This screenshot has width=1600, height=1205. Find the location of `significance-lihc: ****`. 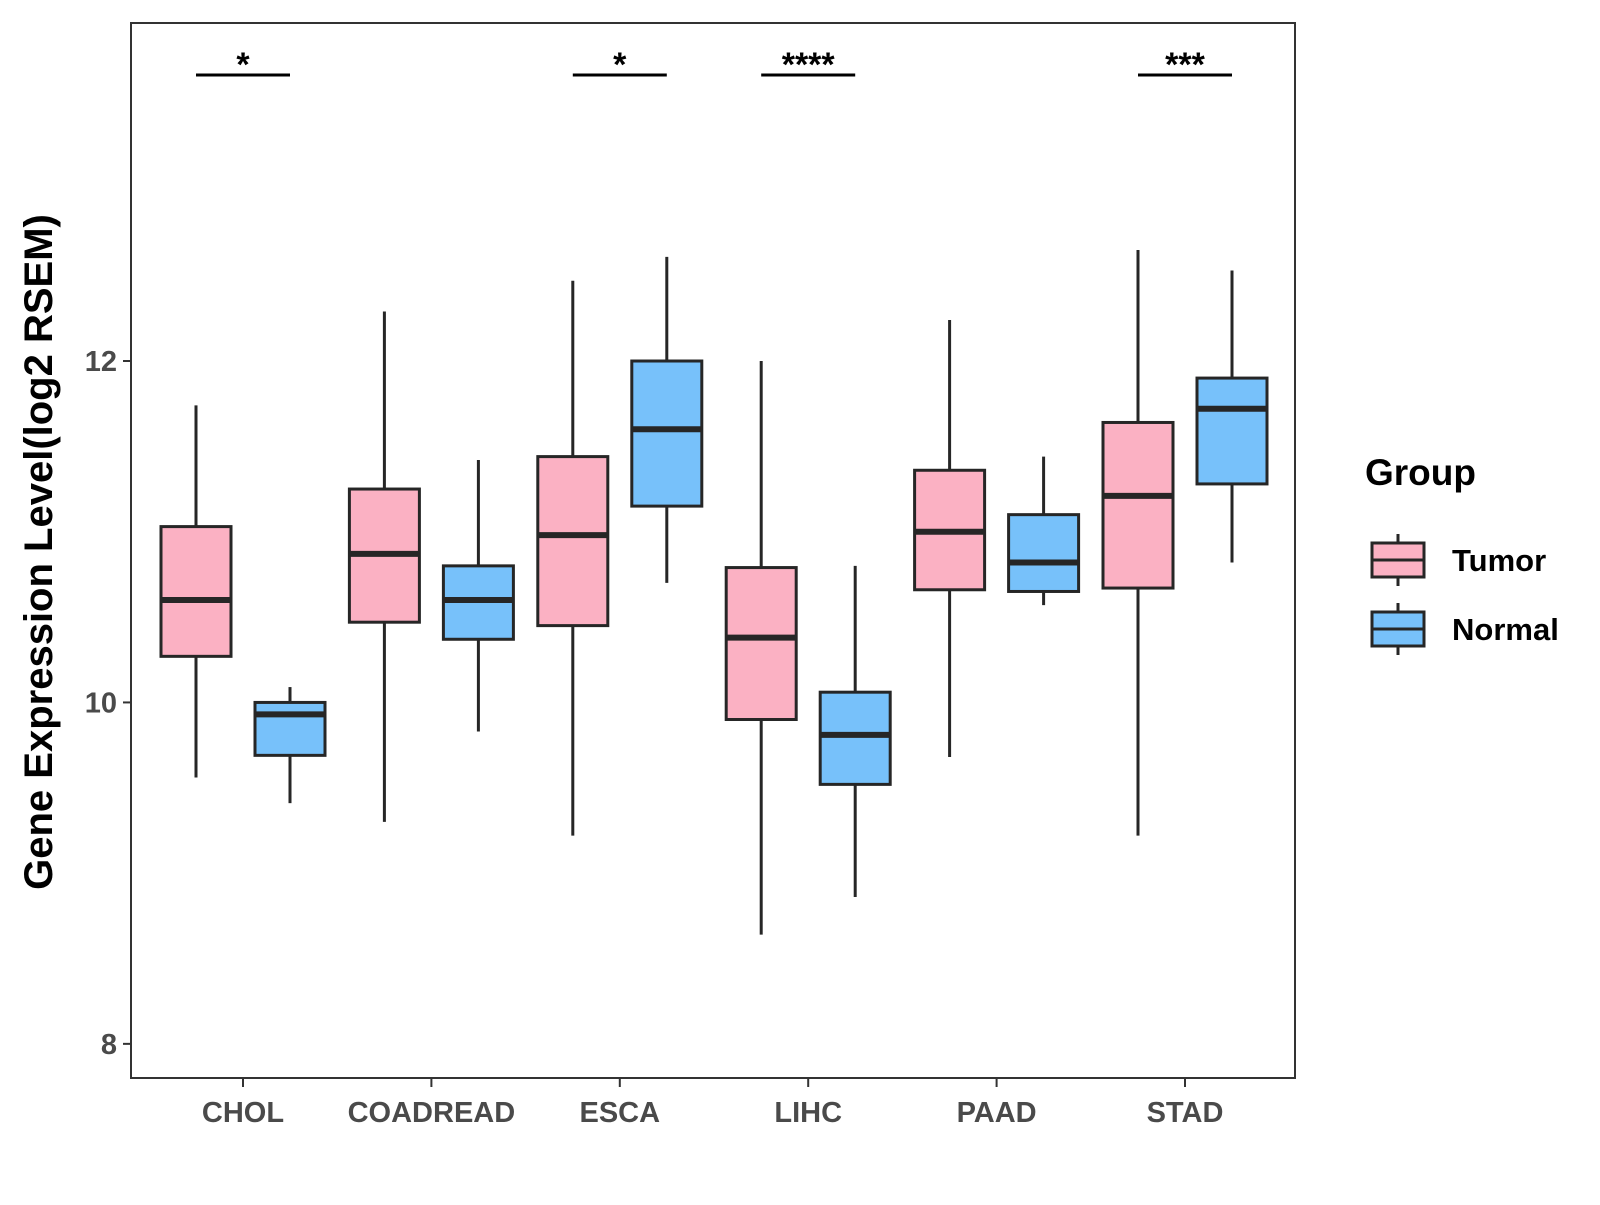

significance-lihc: **** is located at coordinates (808, 65).